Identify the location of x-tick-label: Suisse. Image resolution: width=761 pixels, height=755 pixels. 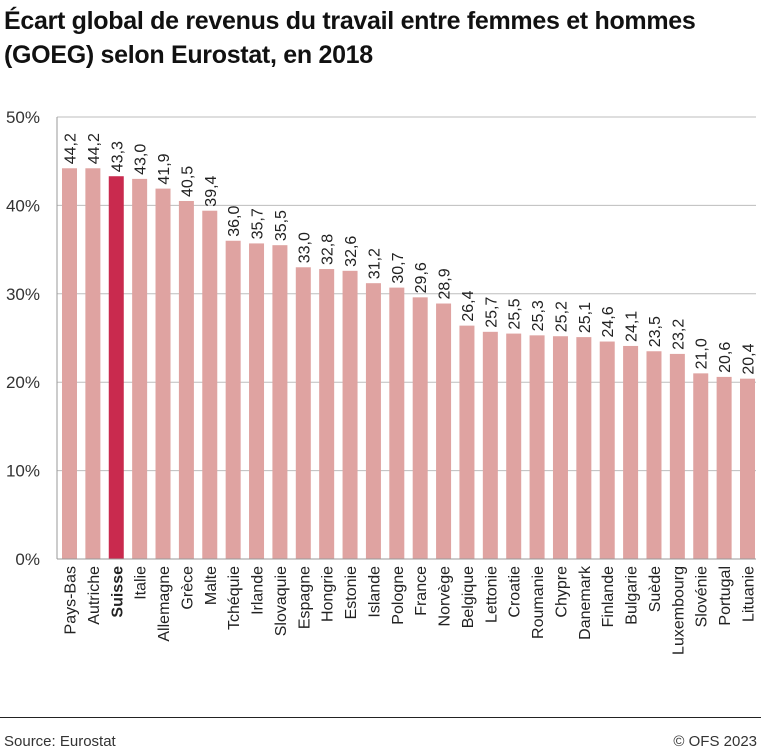
(117, 592).